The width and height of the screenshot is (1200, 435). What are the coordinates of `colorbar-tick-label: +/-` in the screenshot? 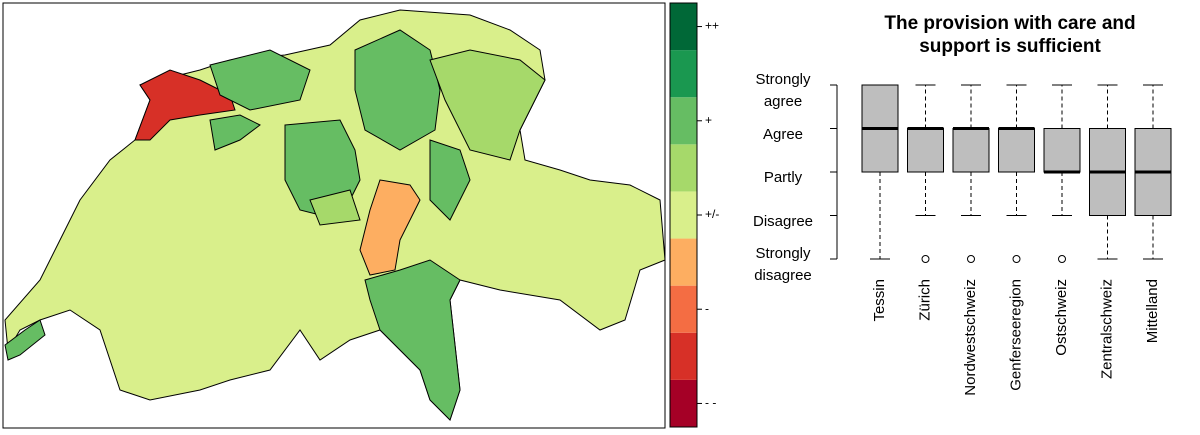 It's located at (712, 214).